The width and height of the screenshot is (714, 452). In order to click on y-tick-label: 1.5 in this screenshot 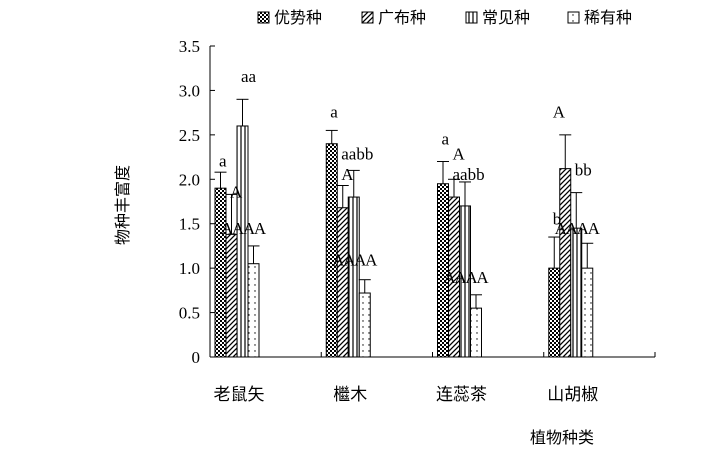, I will do `click(189, 224)`.